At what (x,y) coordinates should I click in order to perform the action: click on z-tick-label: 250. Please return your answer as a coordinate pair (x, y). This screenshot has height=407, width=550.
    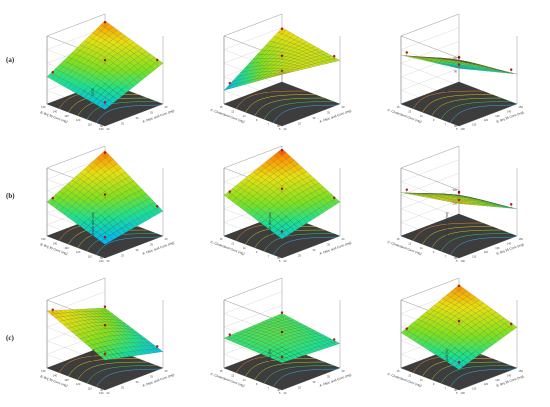
    Looking at the image, I should click on (455, 204).